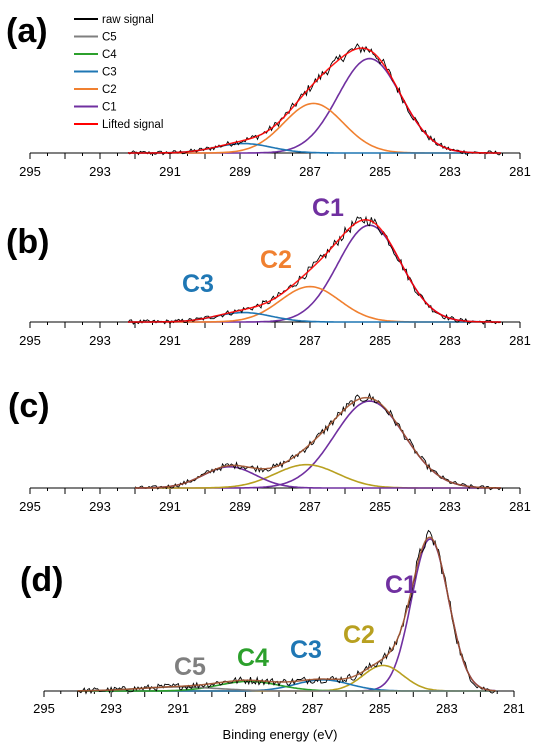 The width and height of the screenshot is (550, 747). I want to click on legend-entry: C4, so click(109, 55).